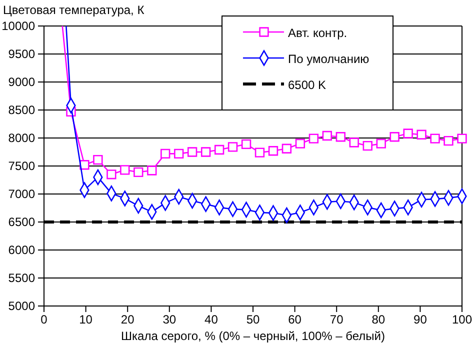 Image resolution: width=472 pixels, height=349 pixels. I want to click on x-tick-label: 50, so click(253, 319).